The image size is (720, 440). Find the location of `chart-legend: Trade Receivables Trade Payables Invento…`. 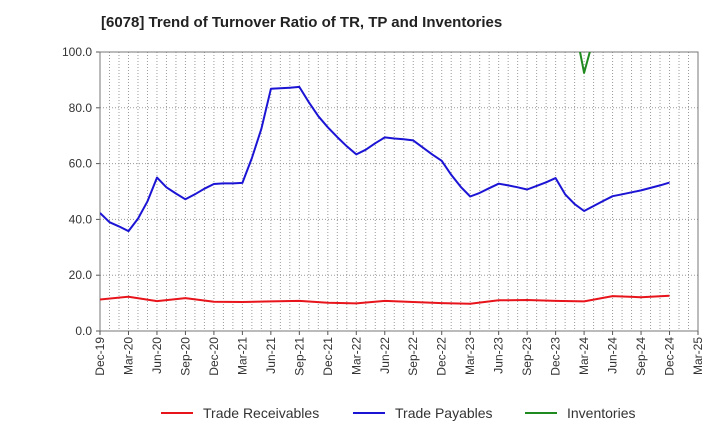

chart-legend: Trade Receivables Trade Payables Invento… is located at coordinates (360, 415).